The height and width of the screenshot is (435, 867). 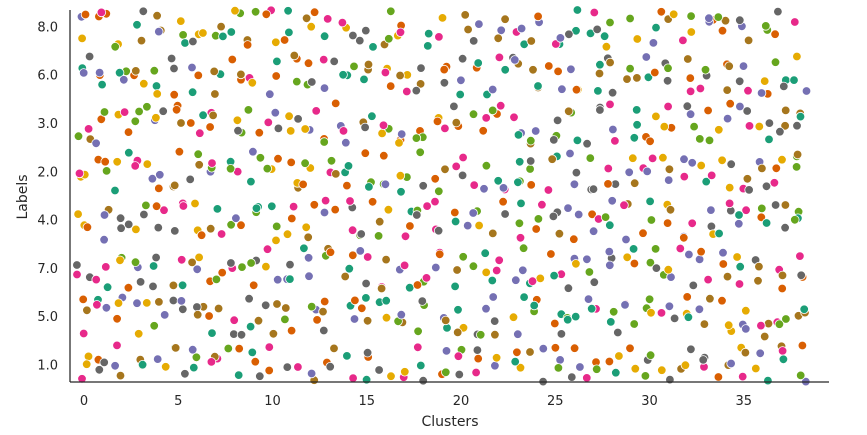 I want to click on x-tick-label: 20, so click(x=461, y=401).